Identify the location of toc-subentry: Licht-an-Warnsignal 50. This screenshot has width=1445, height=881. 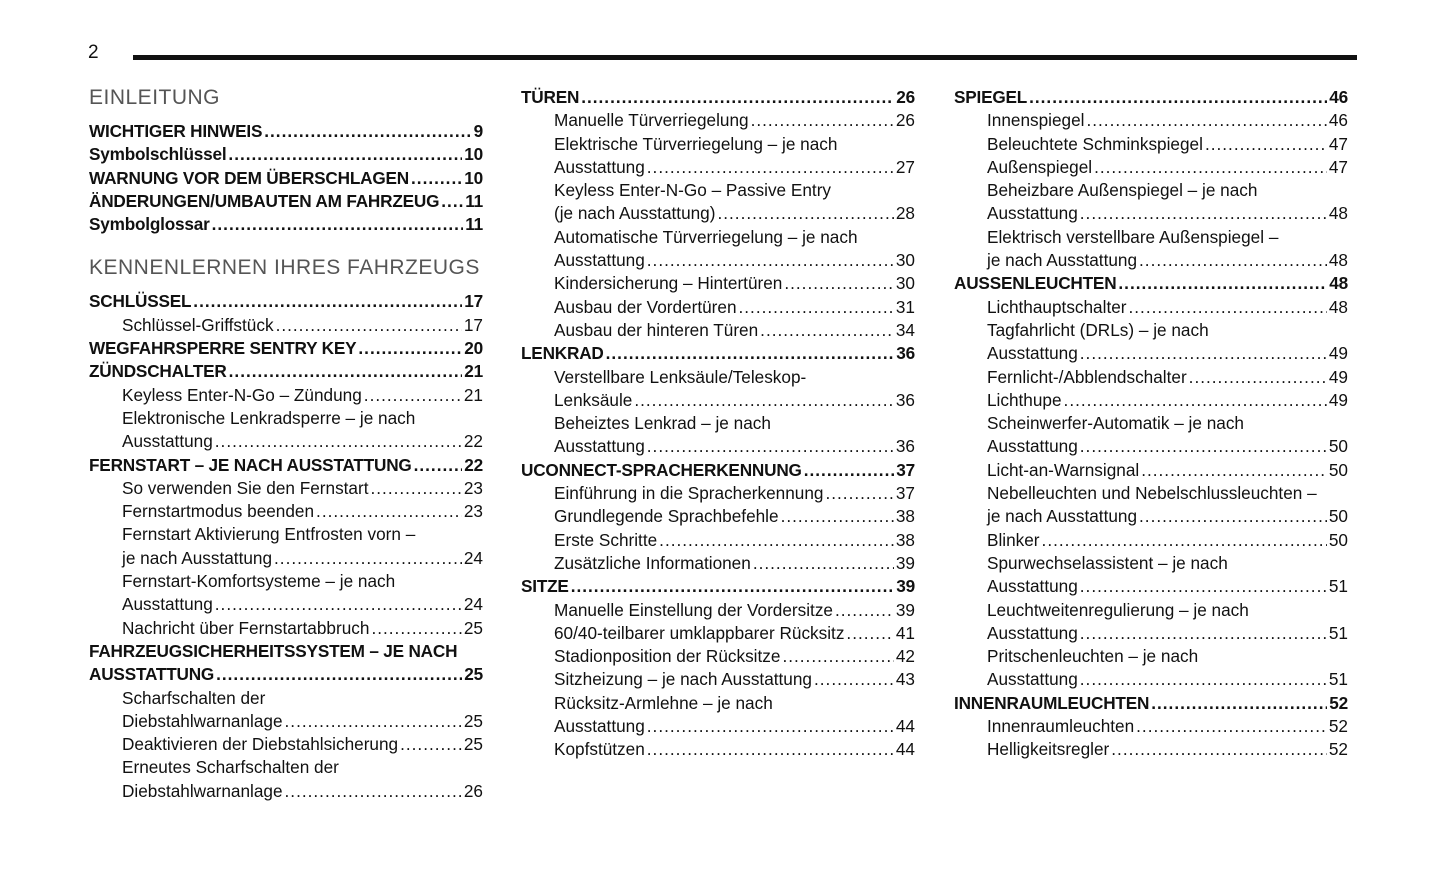
(1151, 470).